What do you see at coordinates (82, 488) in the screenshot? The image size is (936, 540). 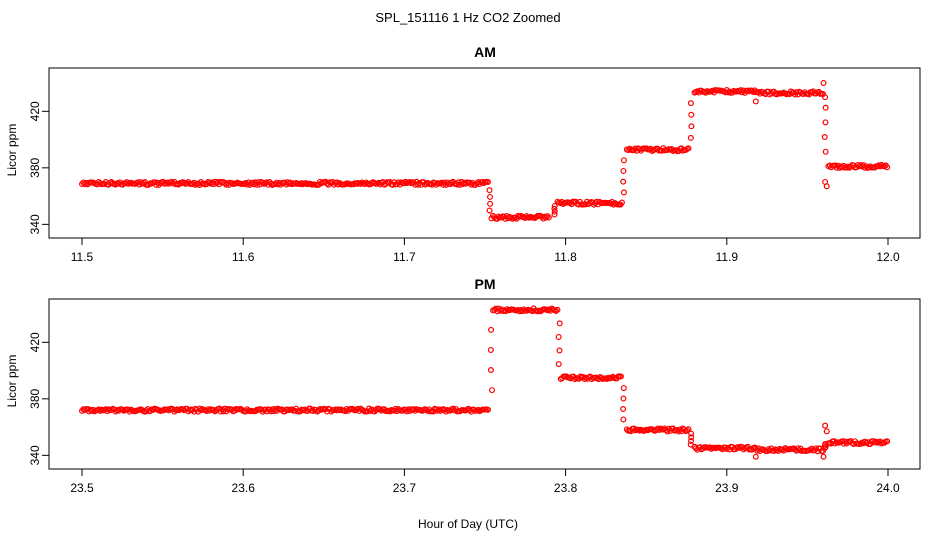 I see `pm-x-tick-label: 23.5` at bounding box center [82, 488].